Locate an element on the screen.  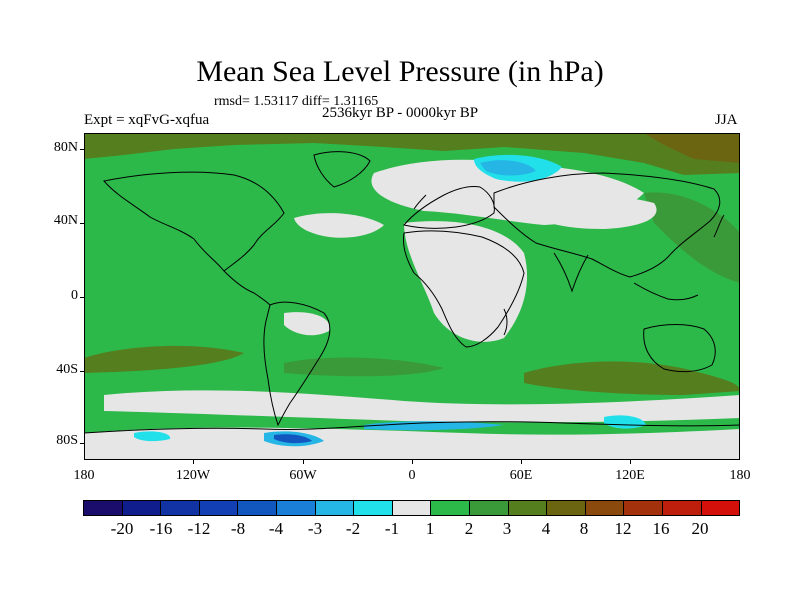
lat-label-0: 0 is located at coordinates (74, 295).